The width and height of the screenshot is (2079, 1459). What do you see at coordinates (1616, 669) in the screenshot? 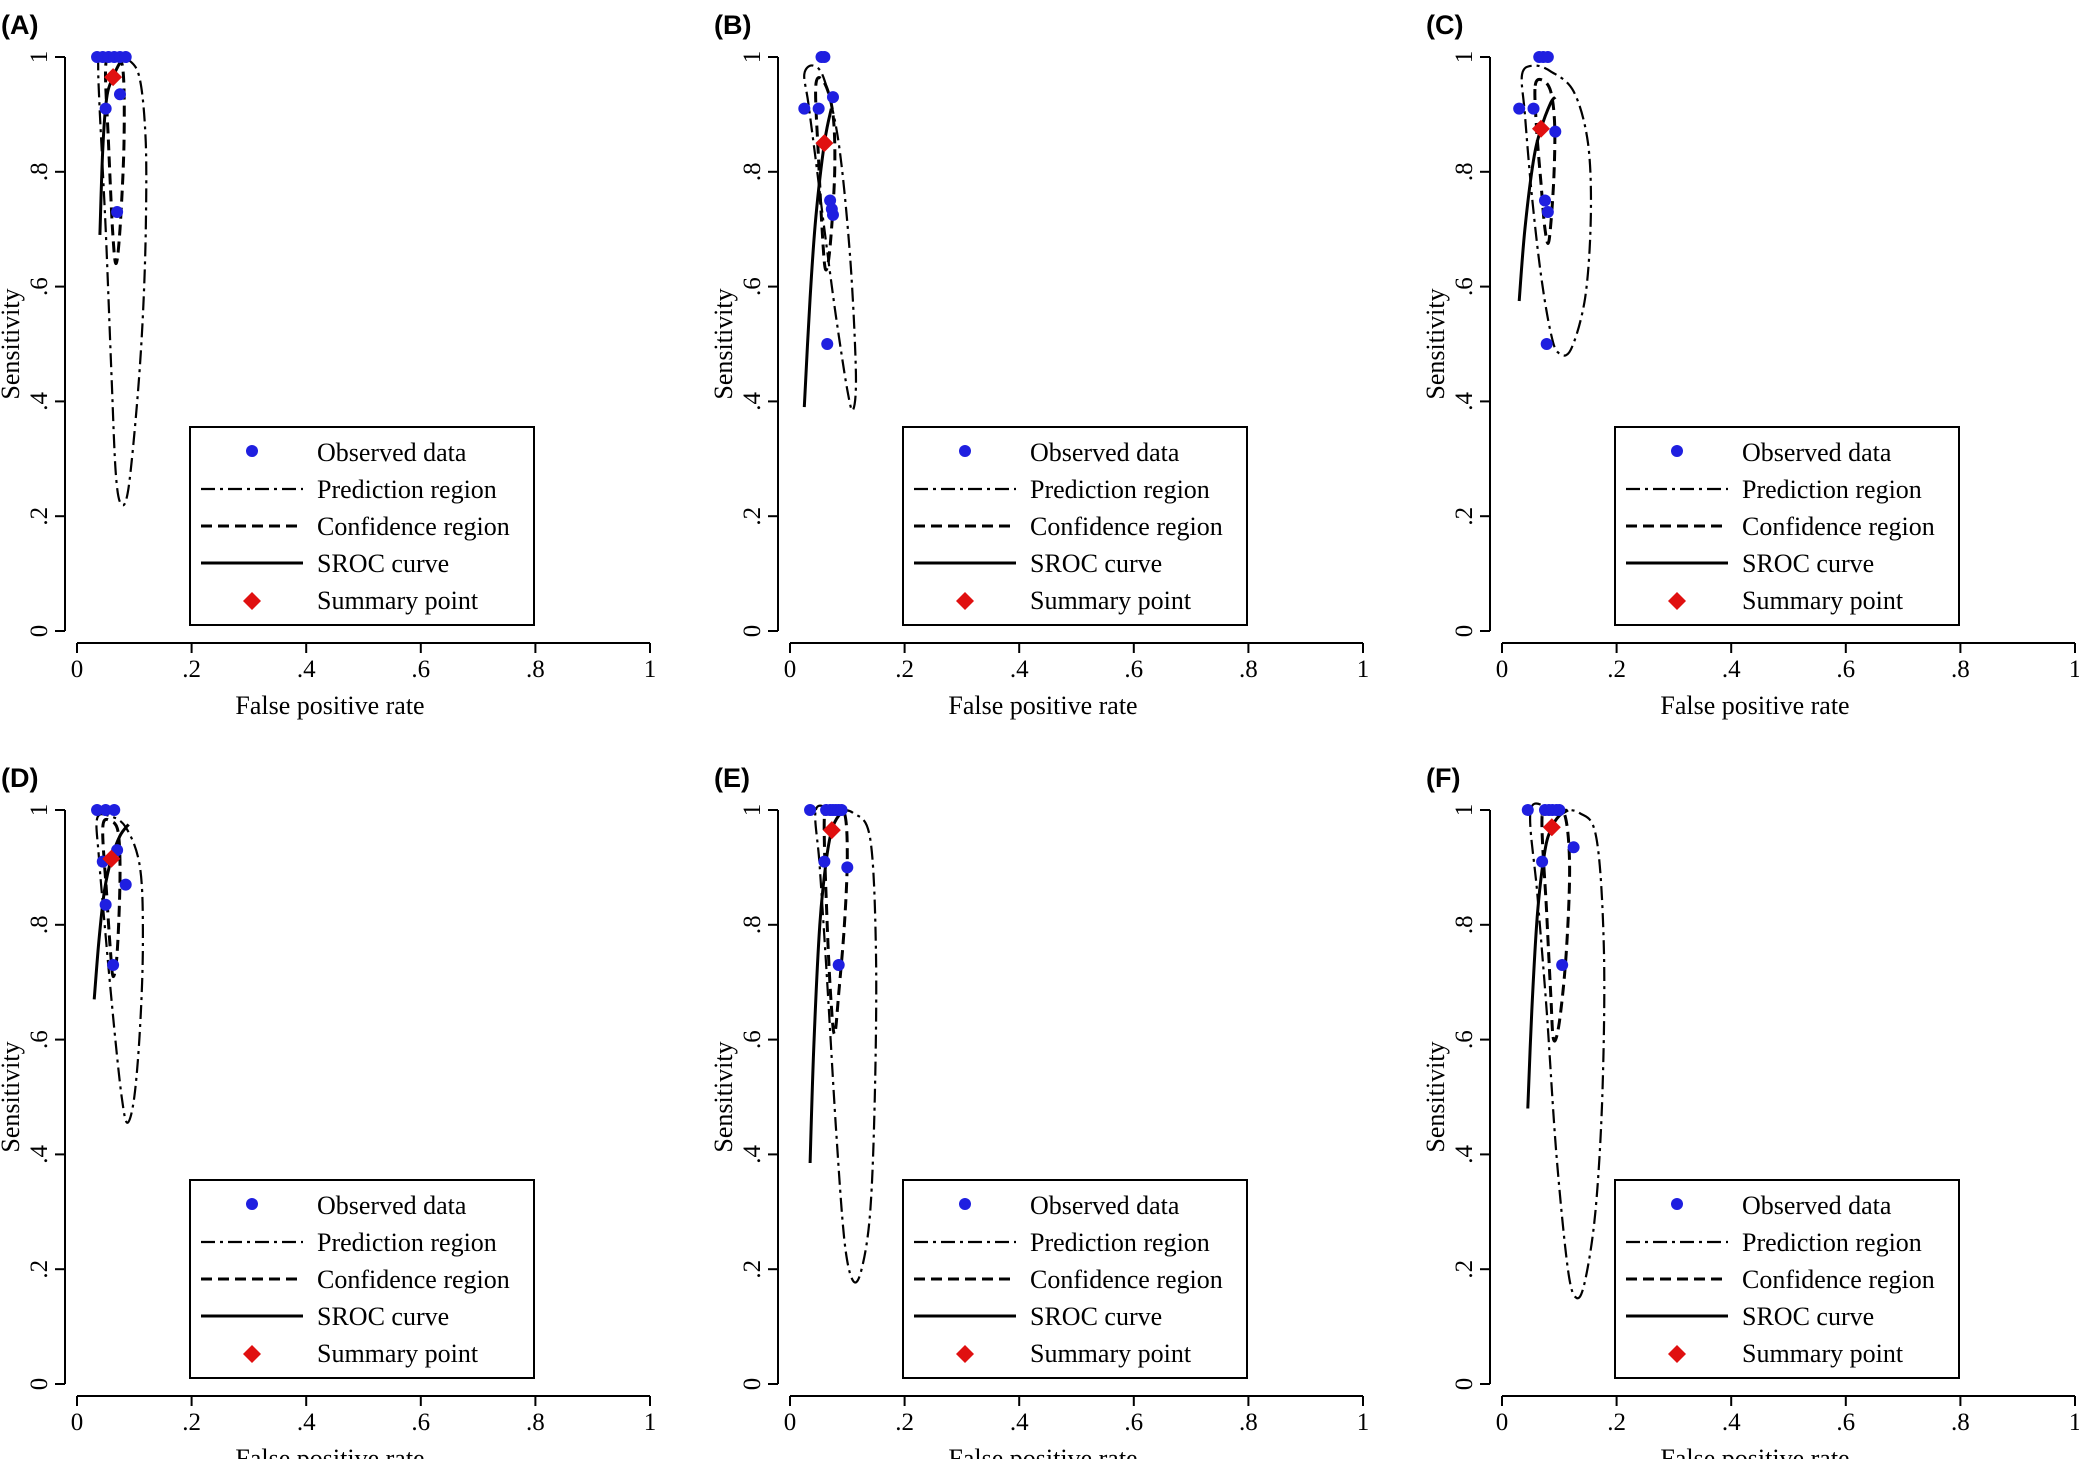
I see `x-tick-label: .2` at bounding box center [1616, 669].